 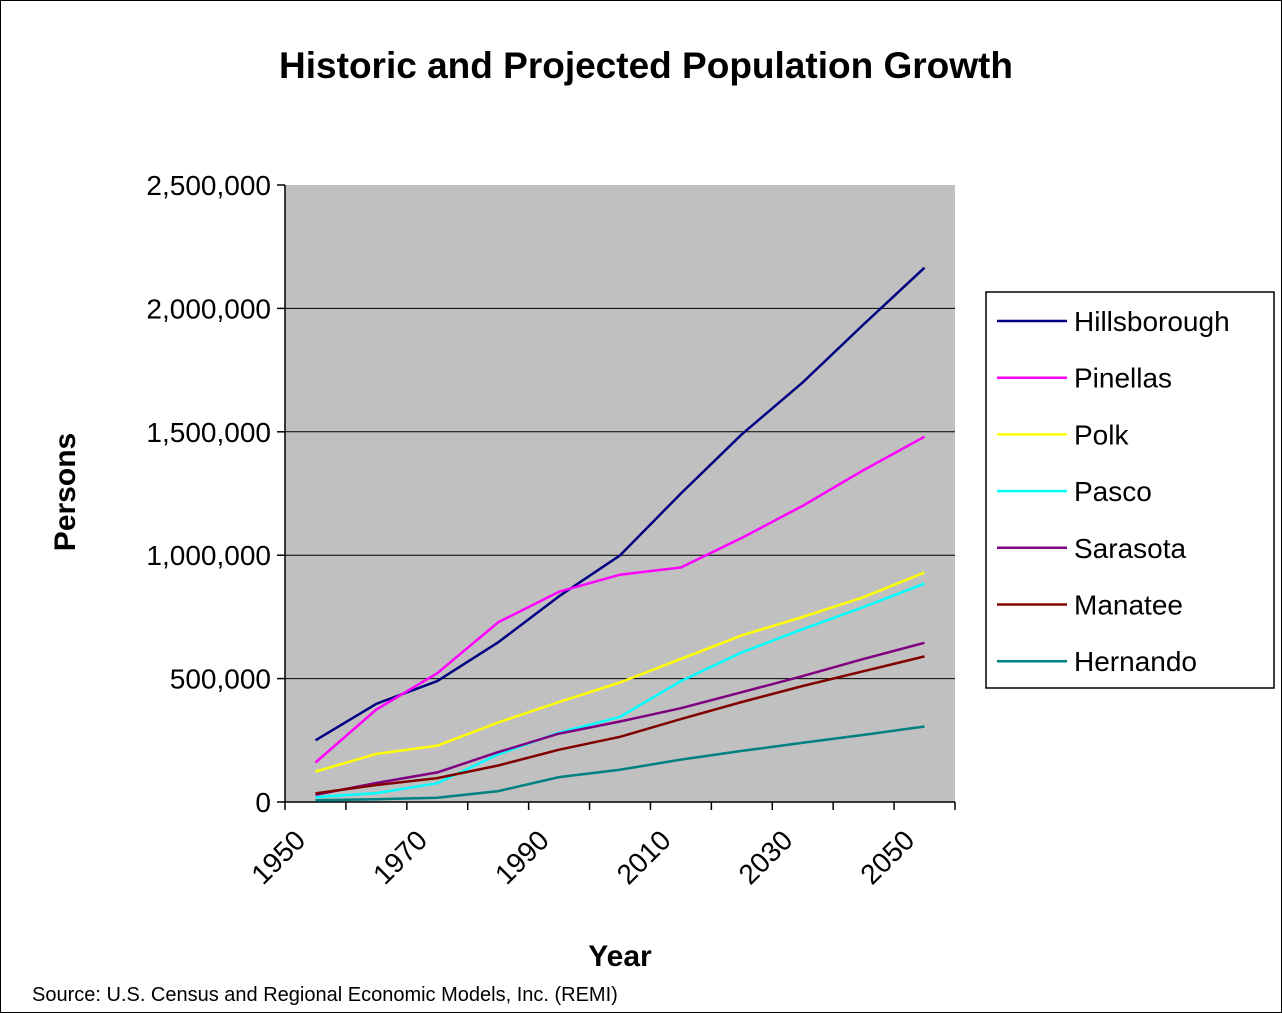 What do you see at coordinates (766, 857) in the screenshot?
I see `x-tick-label: 2030` at bounding box center [766, 857].